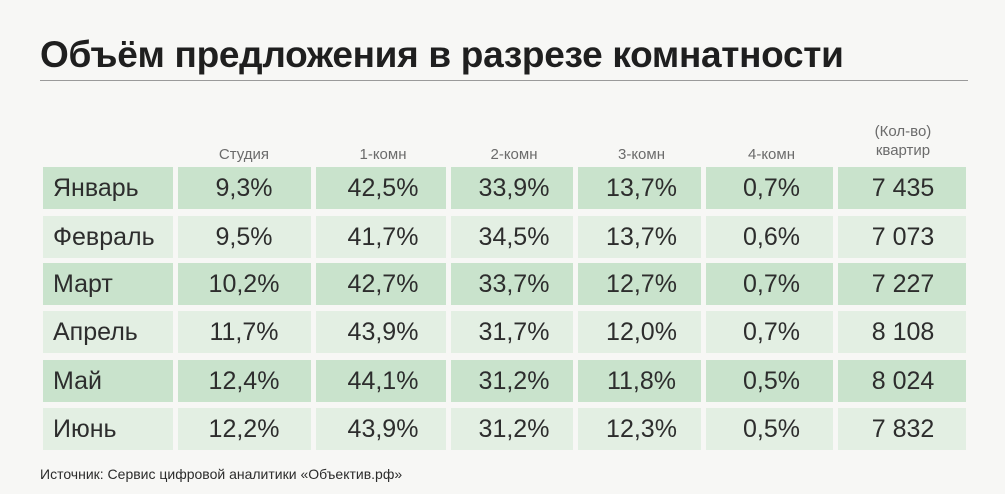 This screenshot has height=494, width=1005. Describe the element at coordinates (641, 284) in the screenshot. I see `table-cell: 12,7%` at that location.